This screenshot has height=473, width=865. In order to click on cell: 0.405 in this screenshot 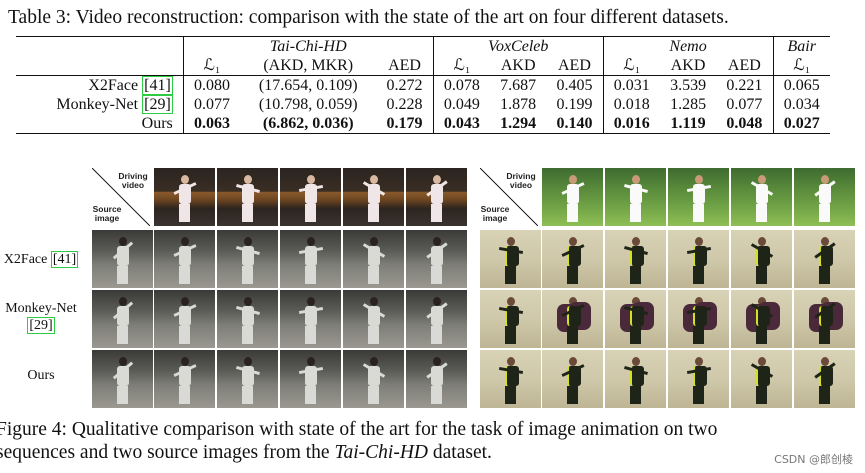, I will do `click(574, 86)`.